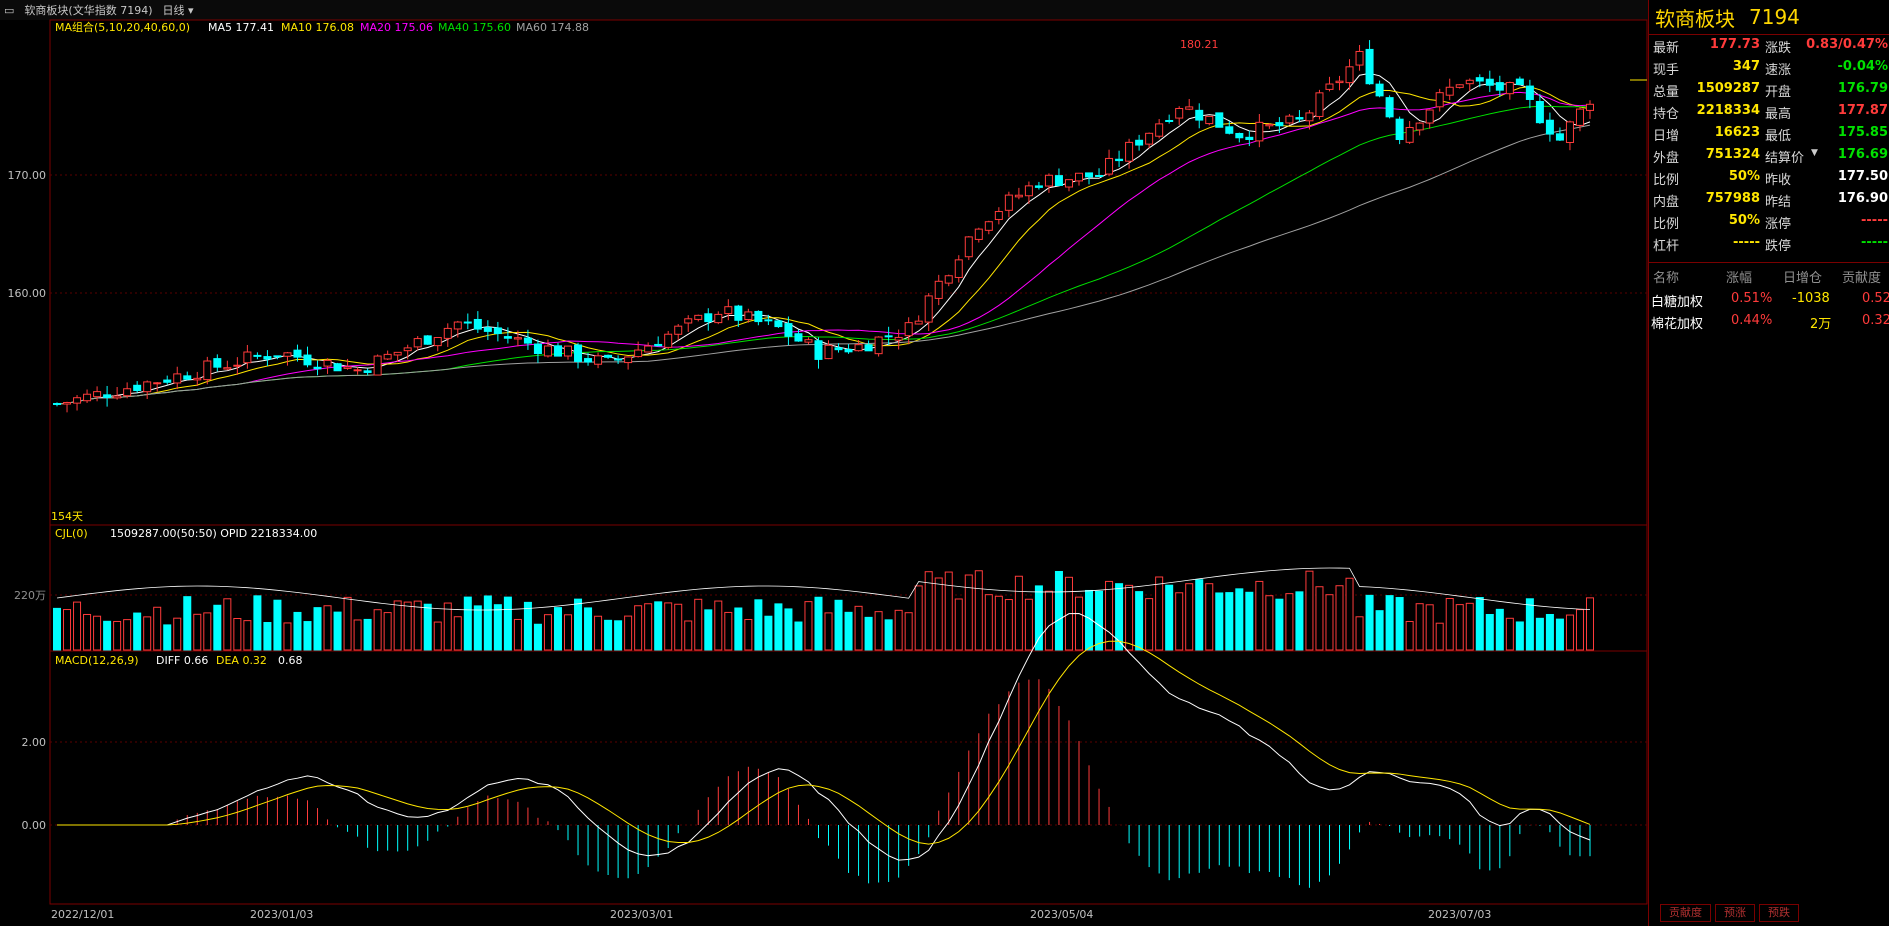  I want to click on macd-dea: DEA 0.32, so click(241, 660).